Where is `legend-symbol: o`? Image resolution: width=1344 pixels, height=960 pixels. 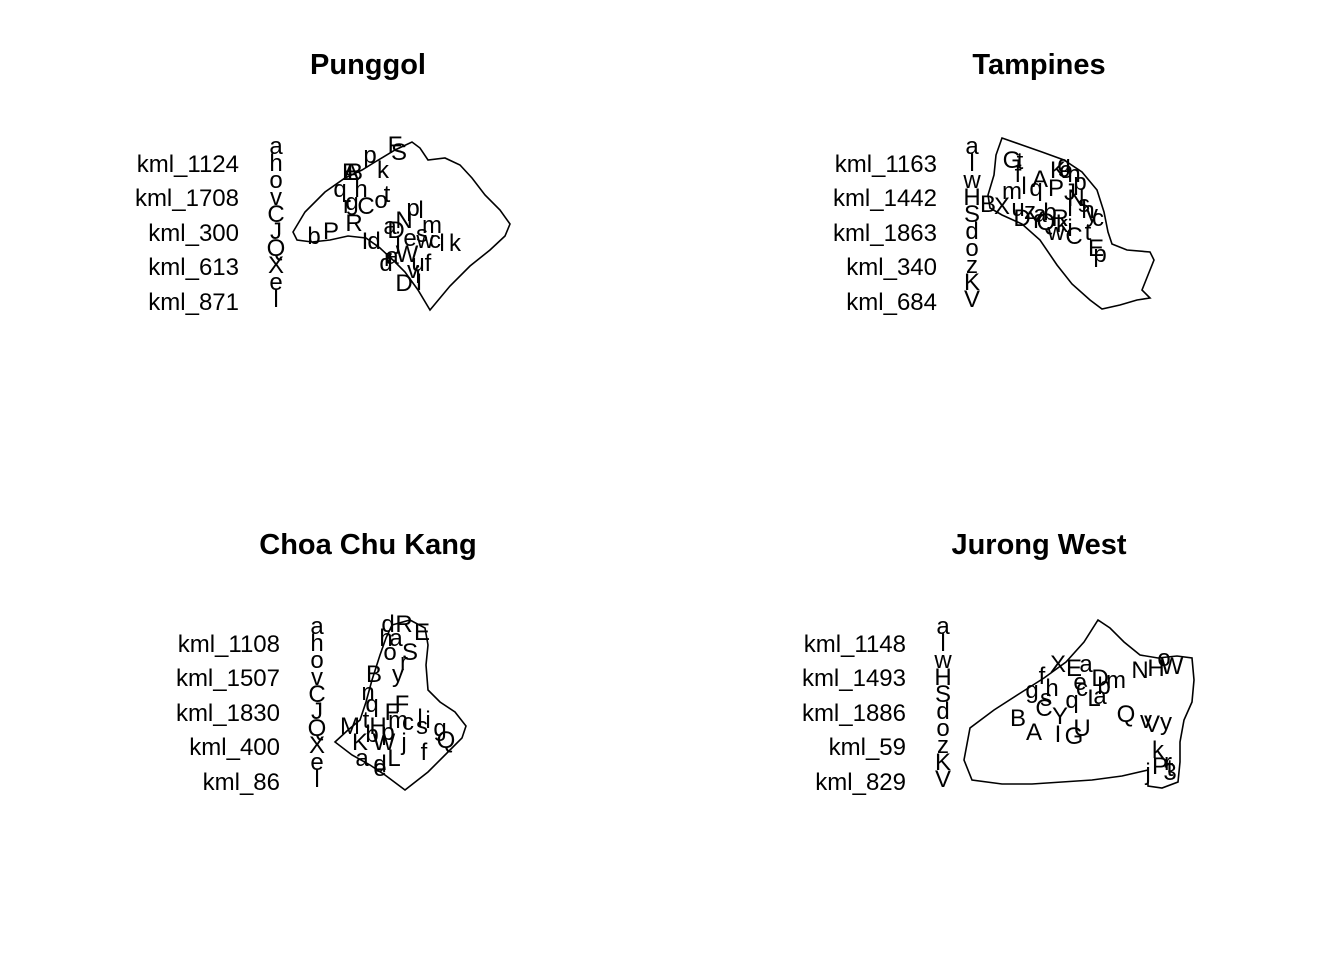
legend-symbol: o is located at coordinates (276, 180).